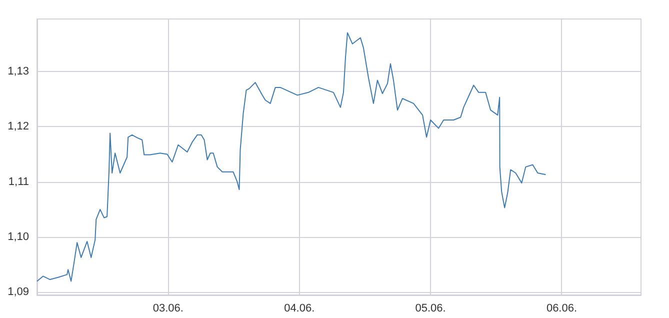 The height and width of the screenshot is (318, 669). What do you see at coordinates (18, 182) in the screenshot?
I see `y-tick-label: 1,11` at bounding box center [18, 182].